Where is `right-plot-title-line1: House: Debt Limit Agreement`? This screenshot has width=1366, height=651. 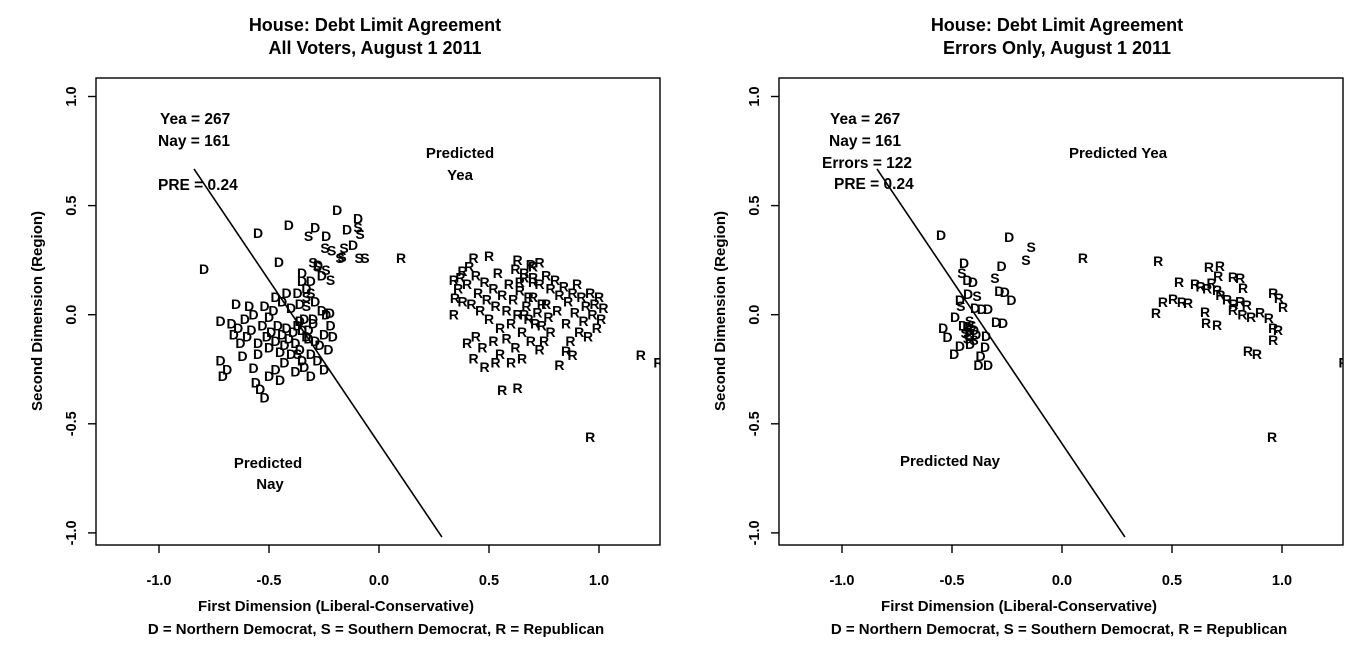 right-plot-title-line1: House: Debt Limit Agreement is located at coordinates (1057, 25).